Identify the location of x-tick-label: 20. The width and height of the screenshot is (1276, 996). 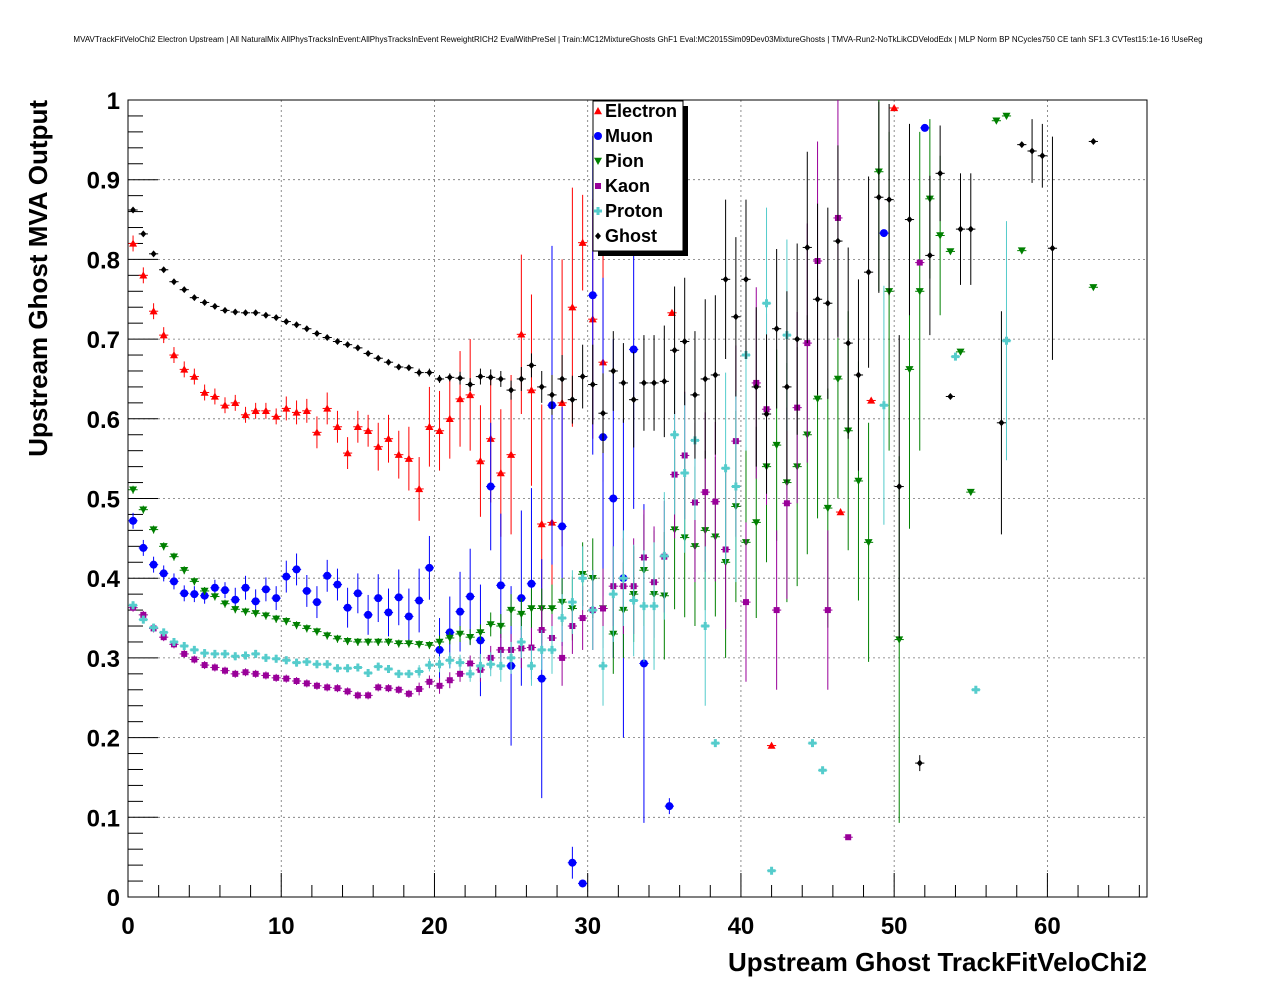
(434, 926).